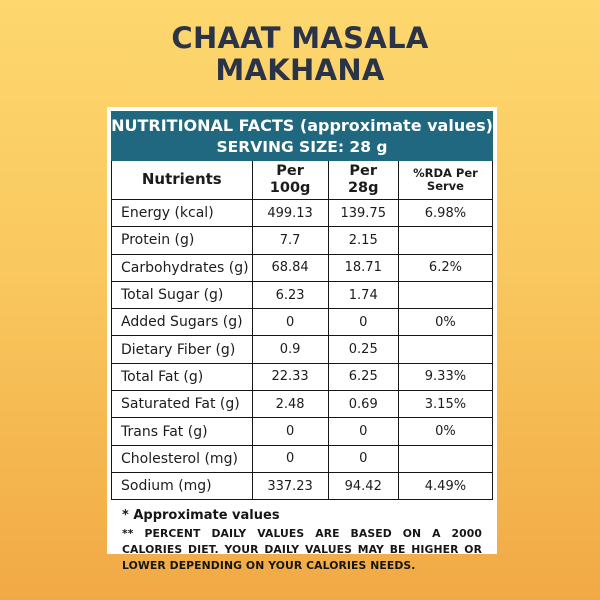  I want to click on product-title-line1: CHAAT MASALA, so click(300, 38).